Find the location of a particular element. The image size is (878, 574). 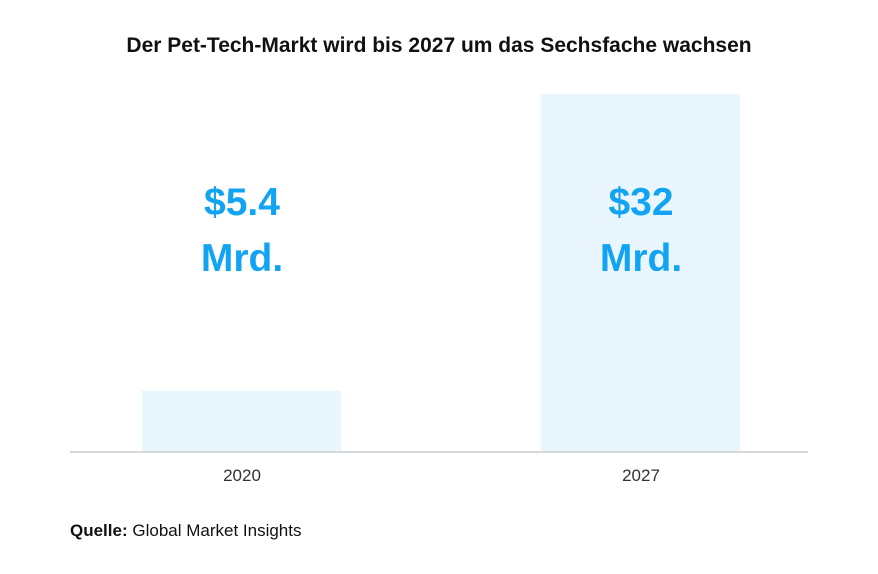

value-amount: $32 is located at coordinates (641, 202).